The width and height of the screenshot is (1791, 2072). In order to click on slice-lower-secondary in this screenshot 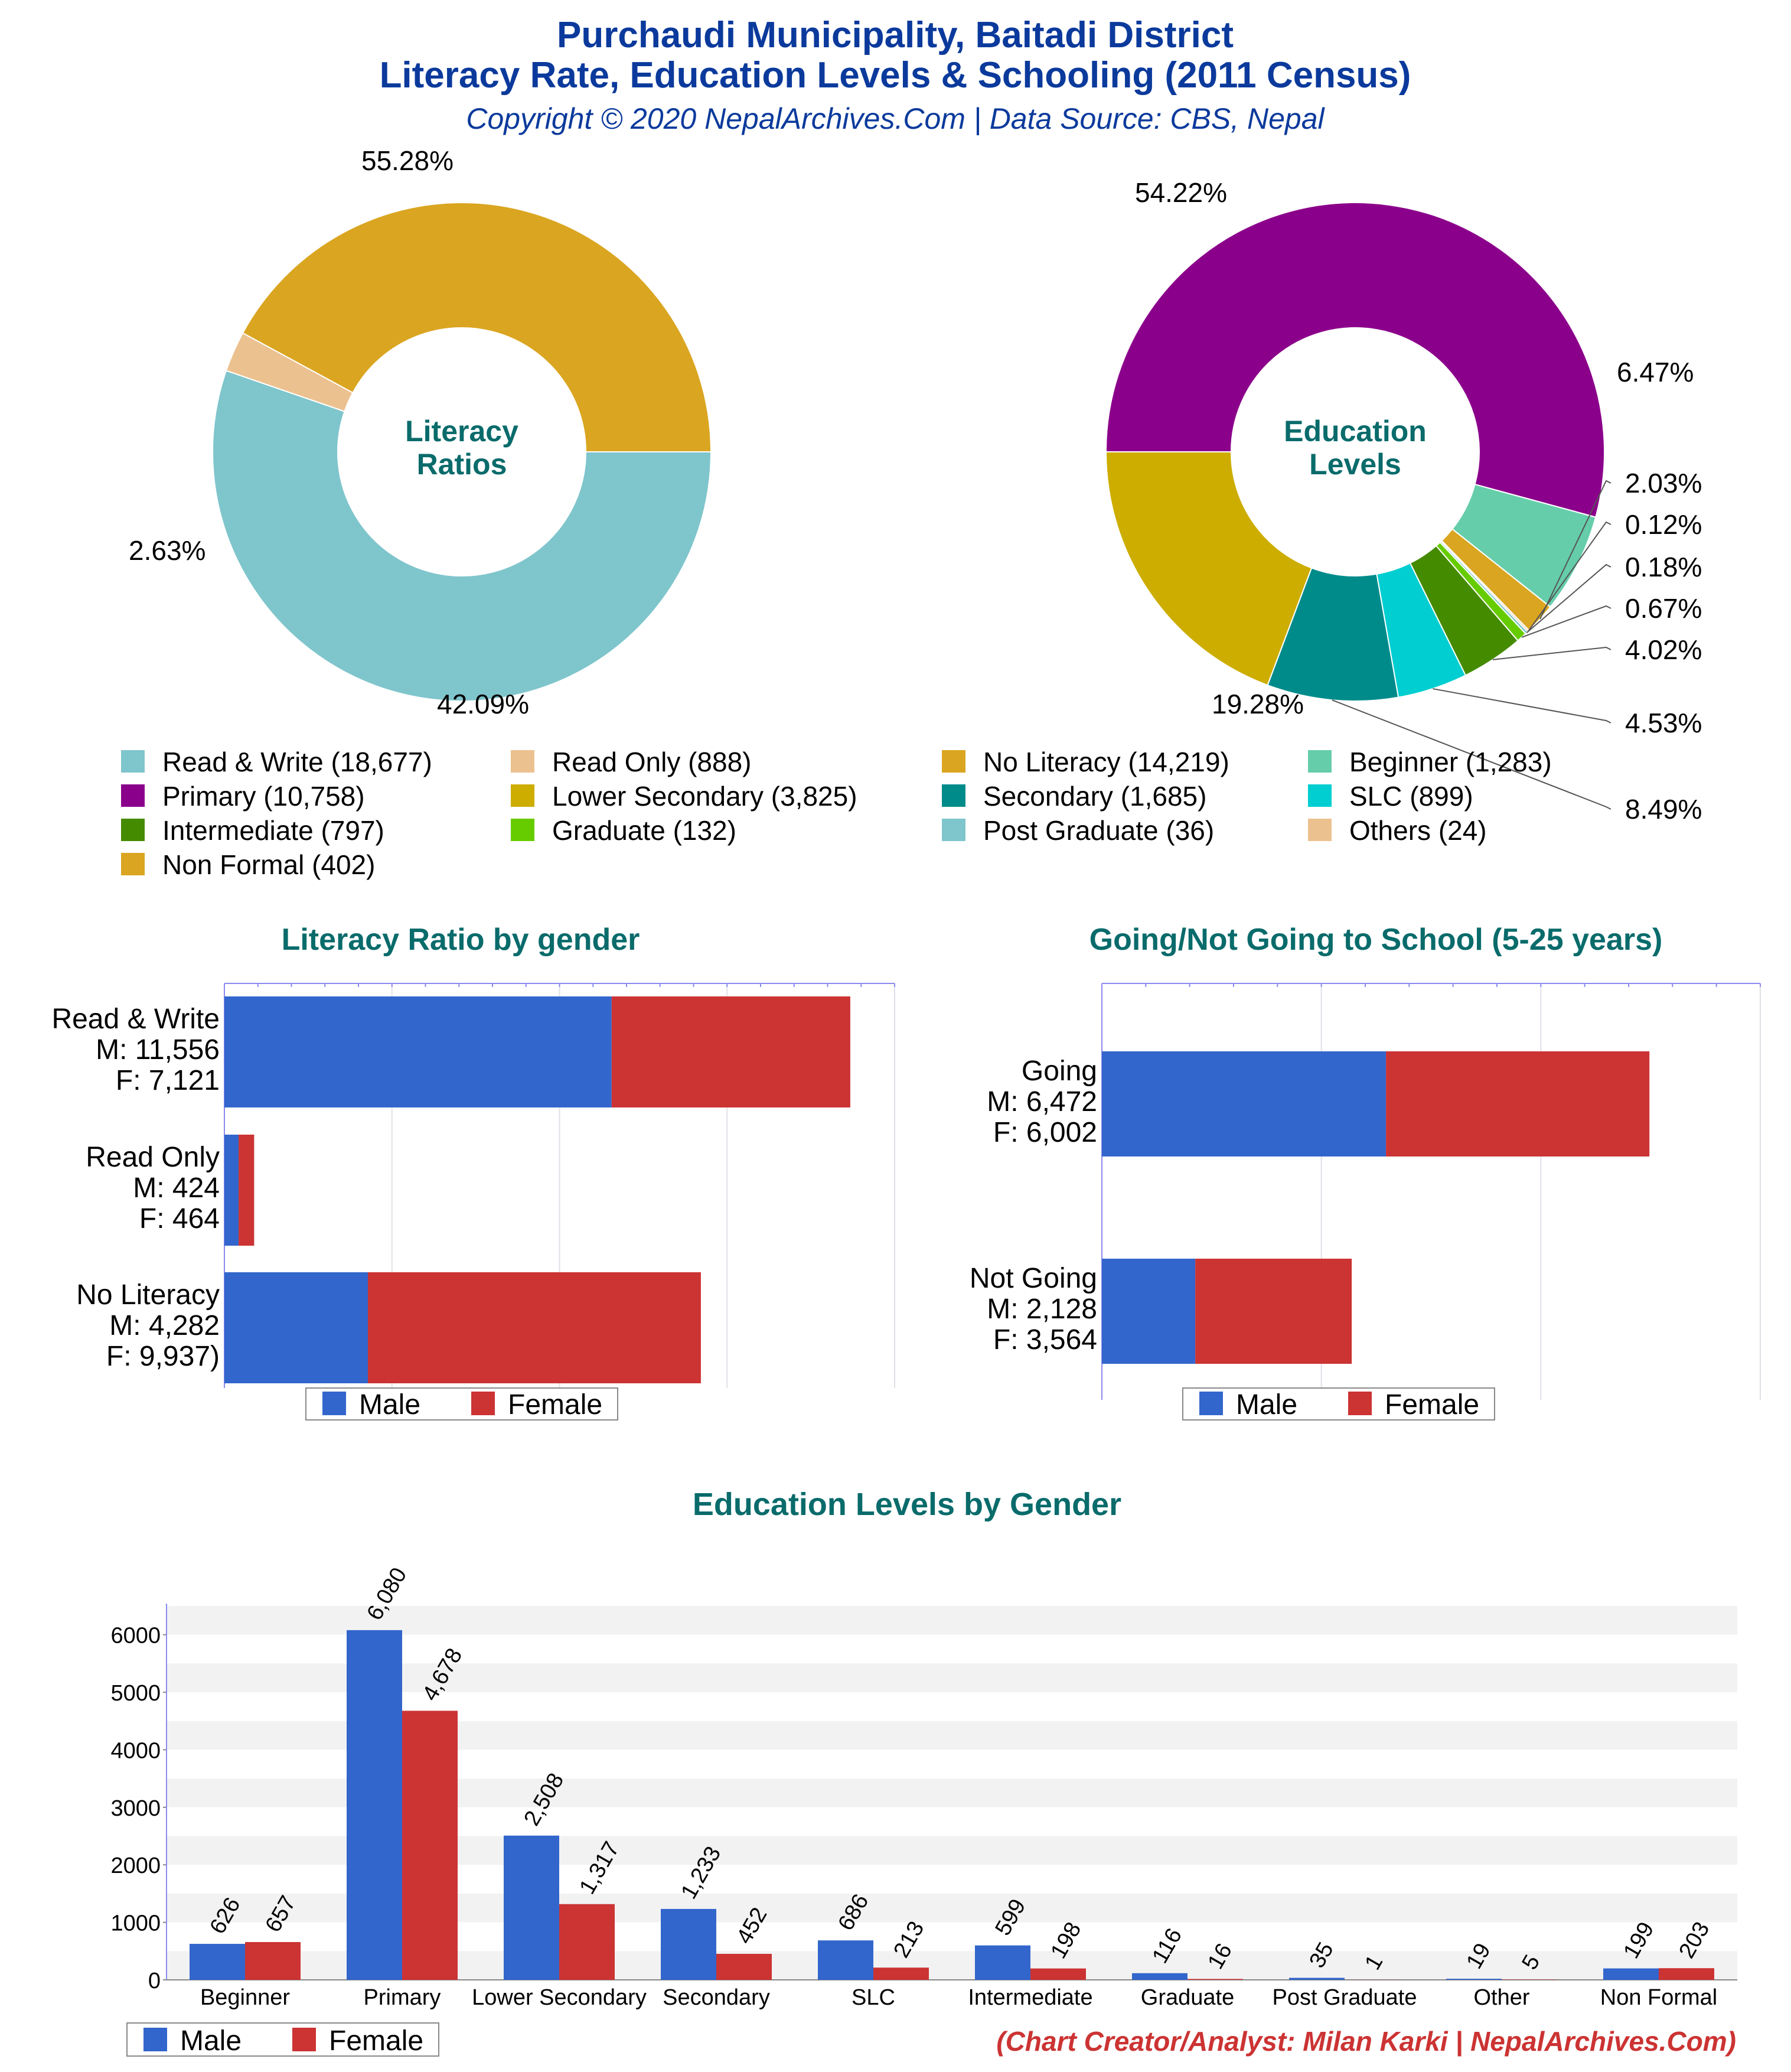, I will do `click(1209, 568)`.